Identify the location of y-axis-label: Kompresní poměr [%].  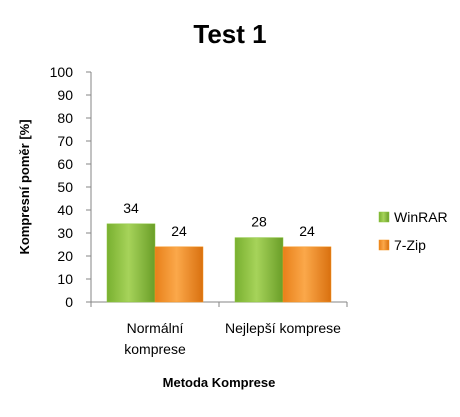
(24, 186).